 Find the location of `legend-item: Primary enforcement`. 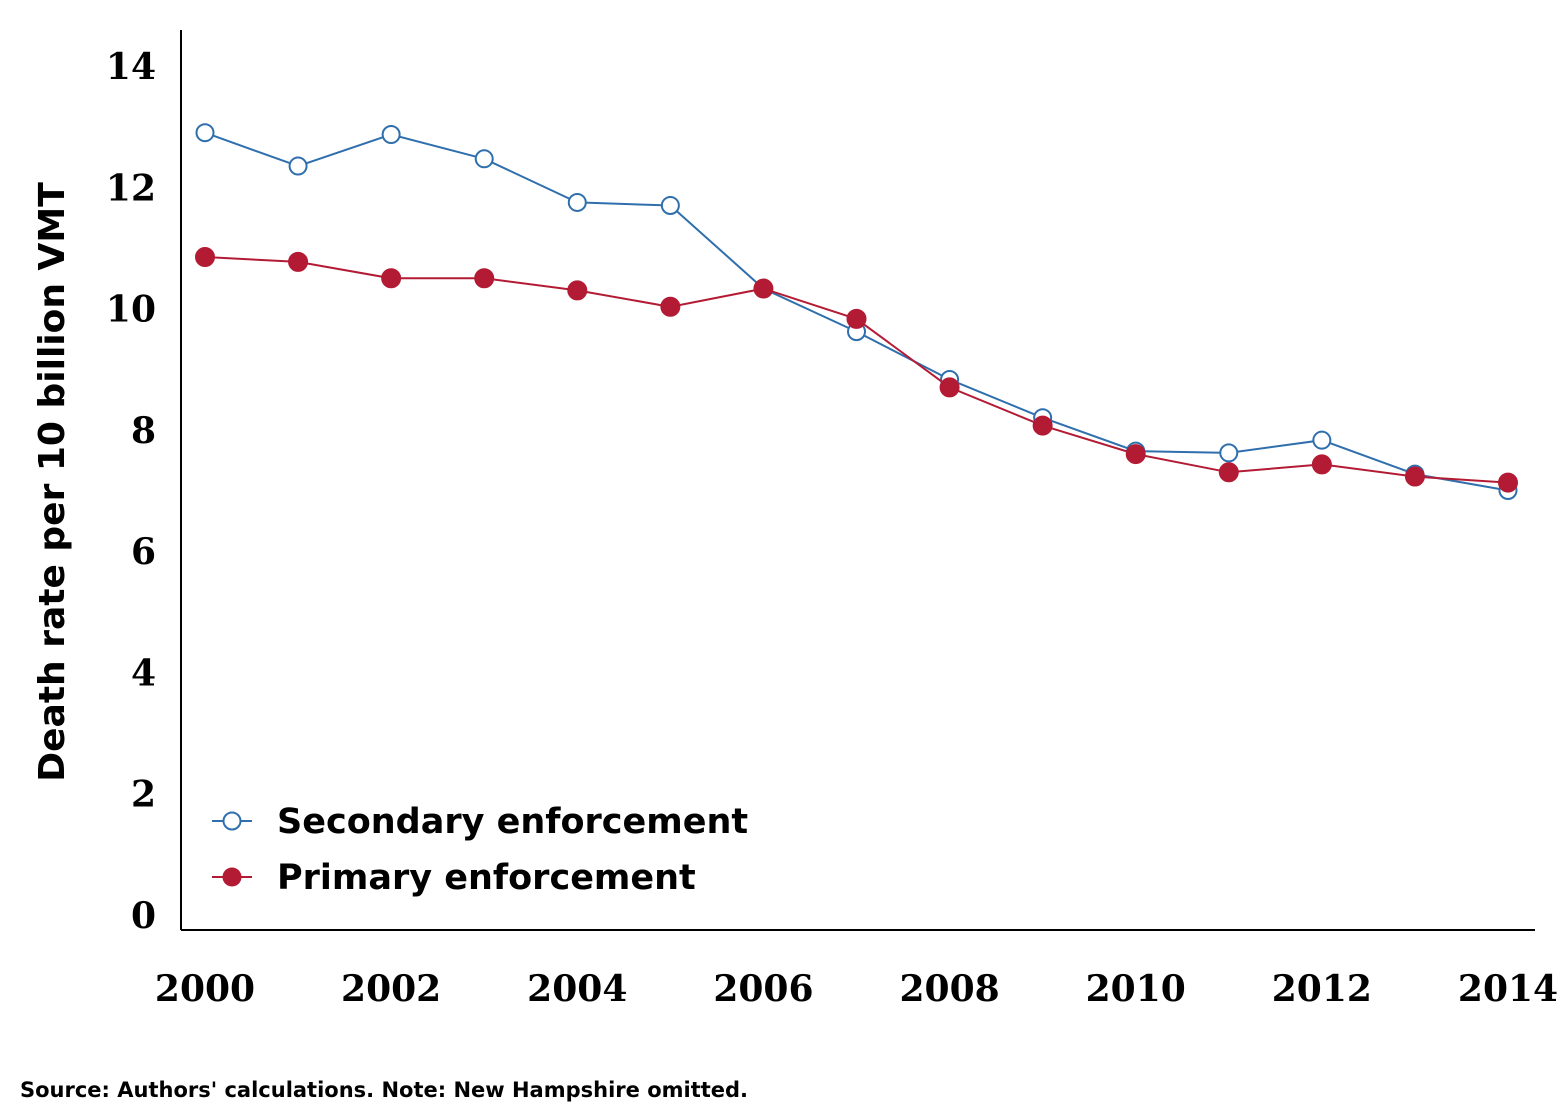

legend-item: Primary enforcement is located at coordinates (454, 878).